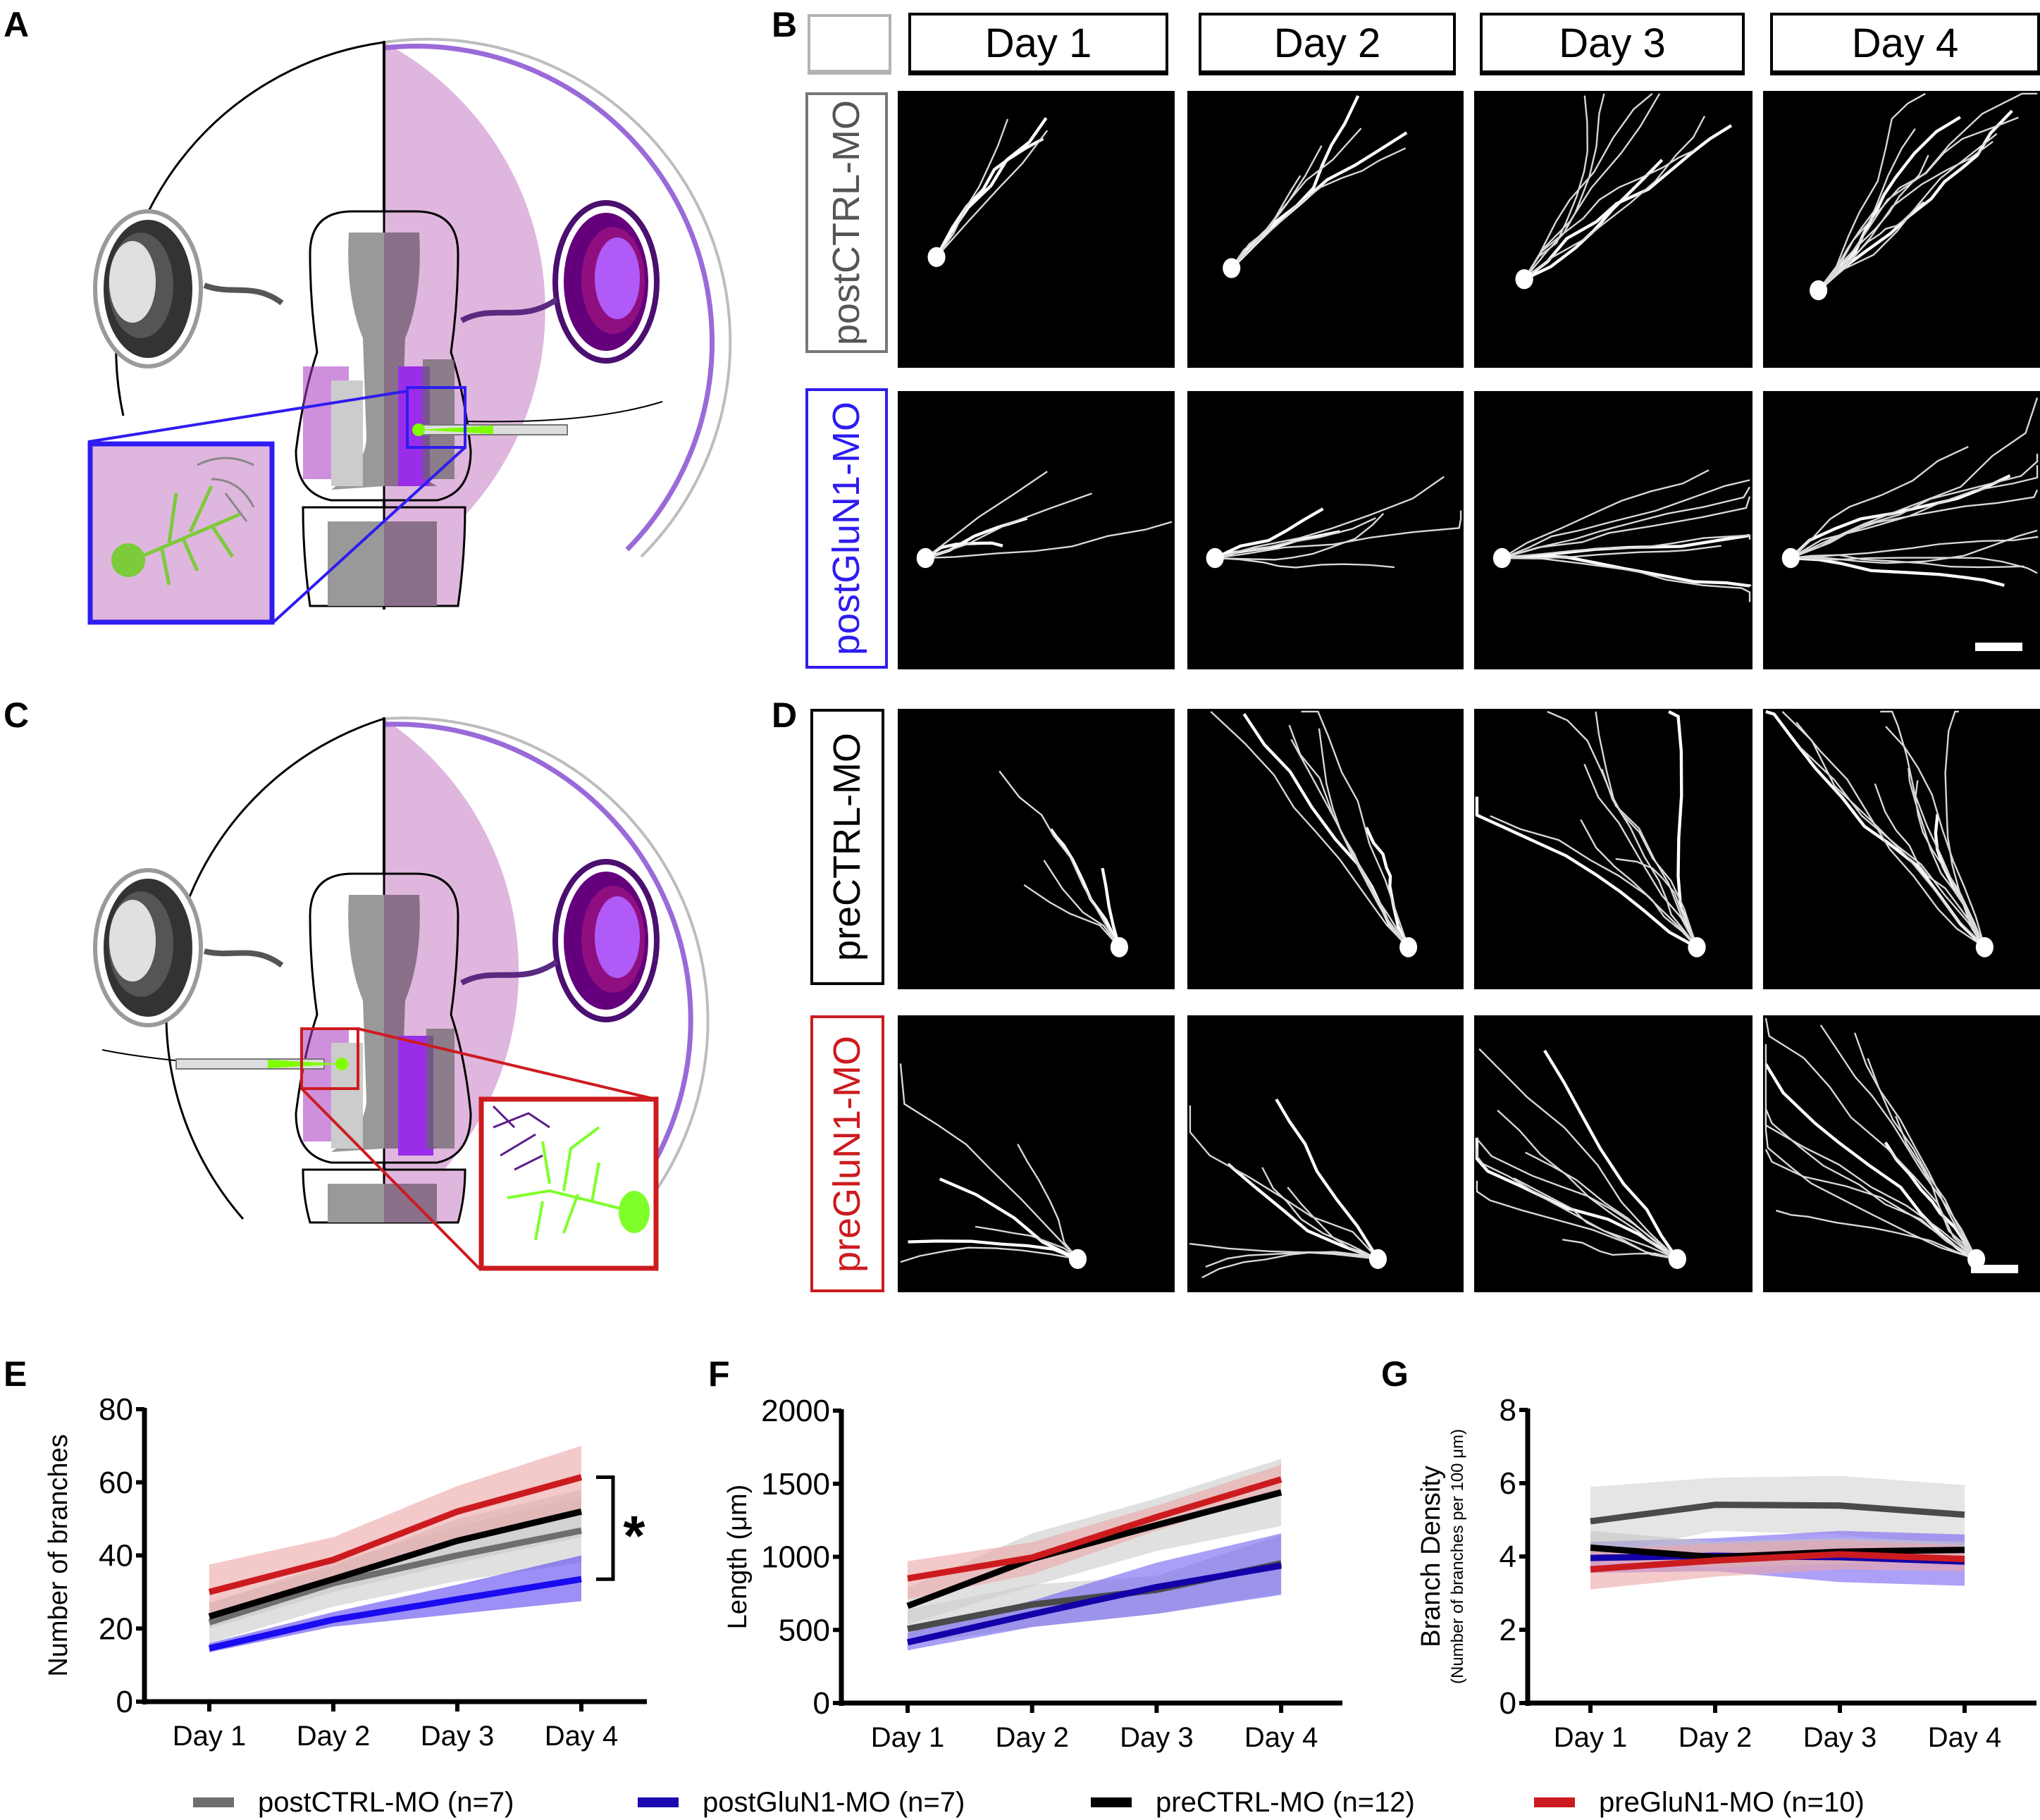 This screenshot has width=2040, height=1820. I want to click on panel-letter-c: C, so click(17, 715).